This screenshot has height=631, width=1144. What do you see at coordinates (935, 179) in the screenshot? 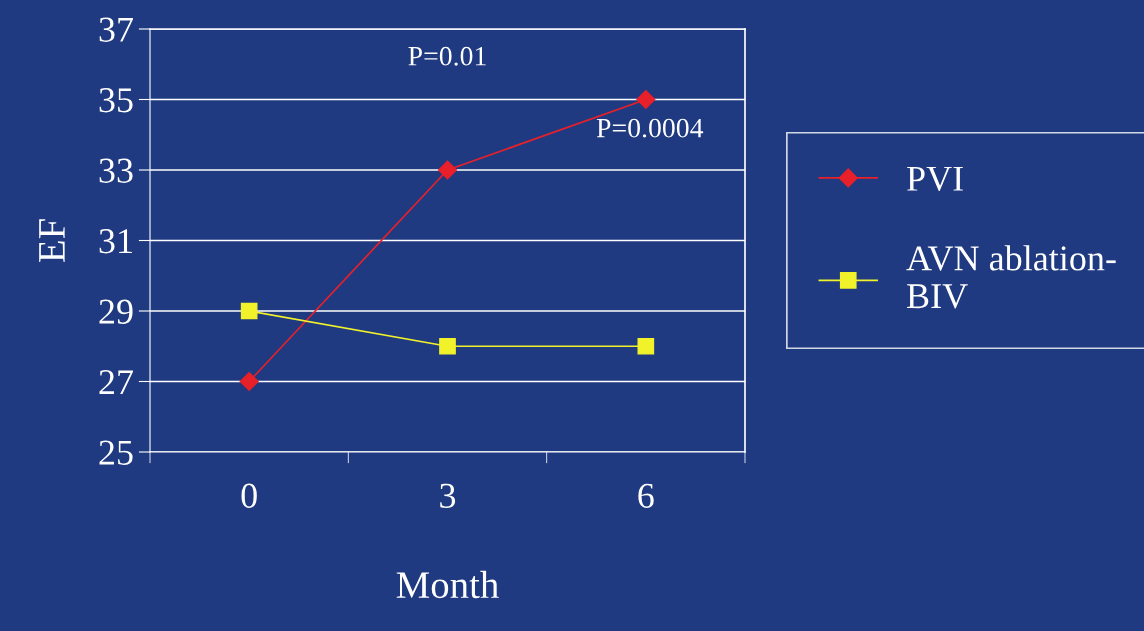
I see `legend-label: PVI` at bounding box center [935, 179].